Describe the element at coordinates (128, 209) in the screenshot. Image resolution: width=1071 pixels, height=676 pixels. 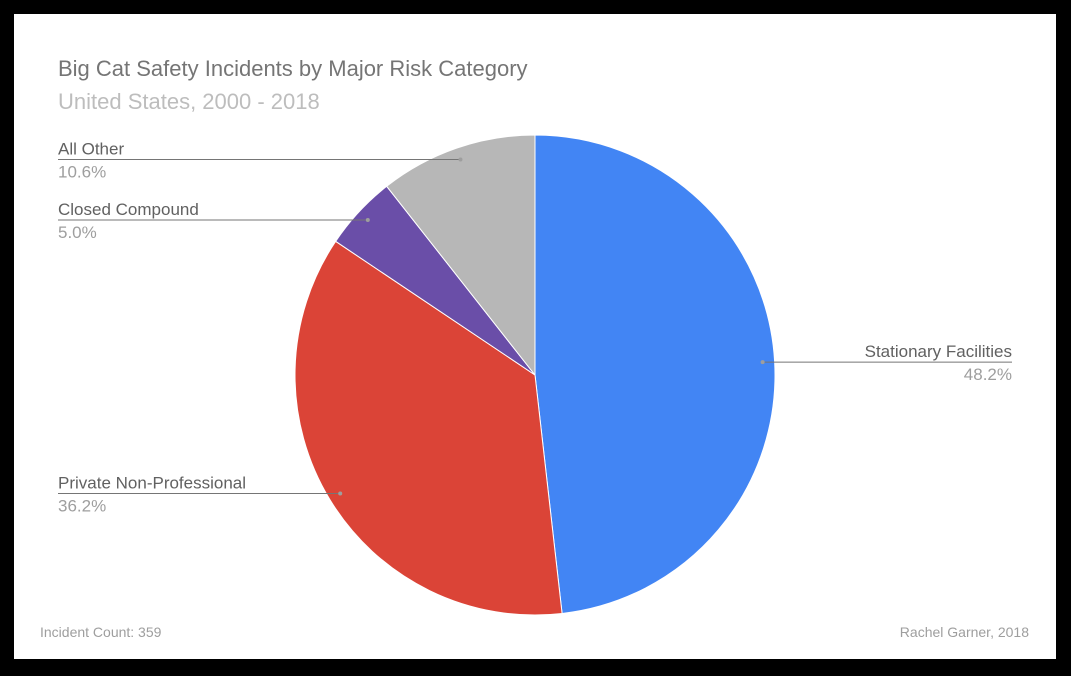
I see `slice-label-closed-compound: Closed Compound` at that location.